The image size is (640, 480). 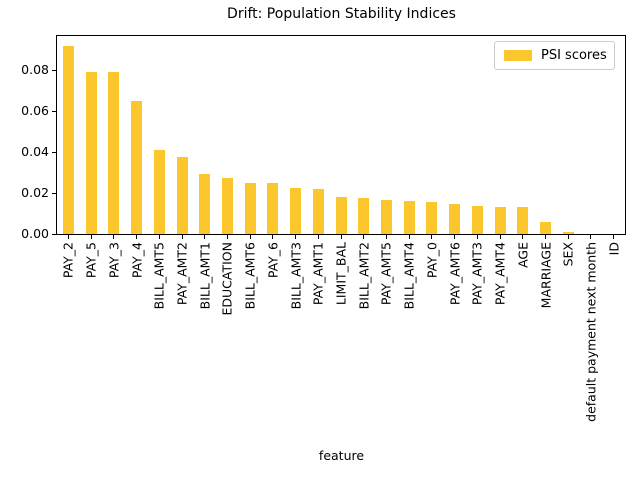 I want to click on x-tick-label: PAY_4, so click(x=136, y=260).